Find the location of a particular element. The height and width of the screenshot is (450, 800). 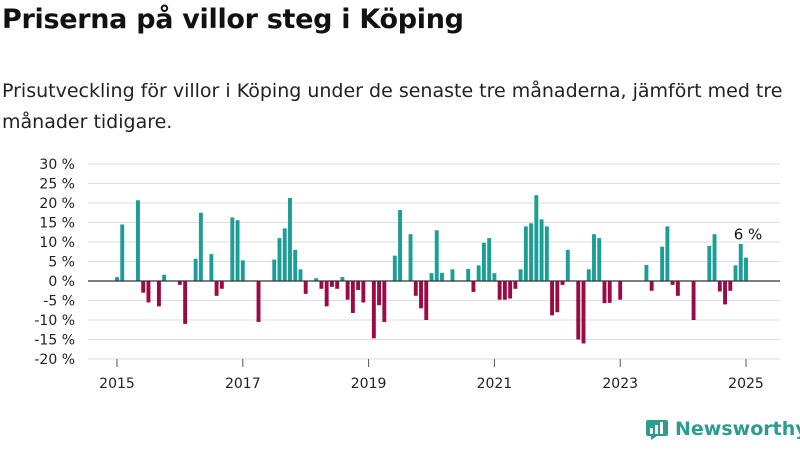

chart-title: Priserna på villor steg i Köping is located at coordinates (233, 19).